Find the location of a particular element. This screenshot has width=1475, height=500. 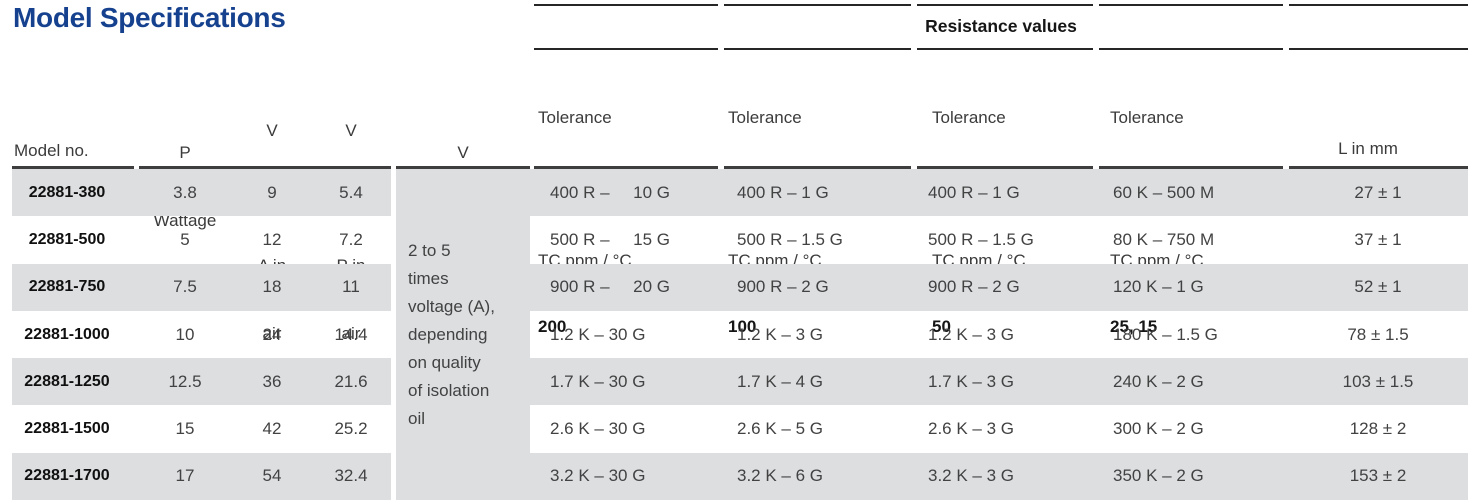

resistance-tc50: 400 R – 1 G is located at coordinates (974, 192).